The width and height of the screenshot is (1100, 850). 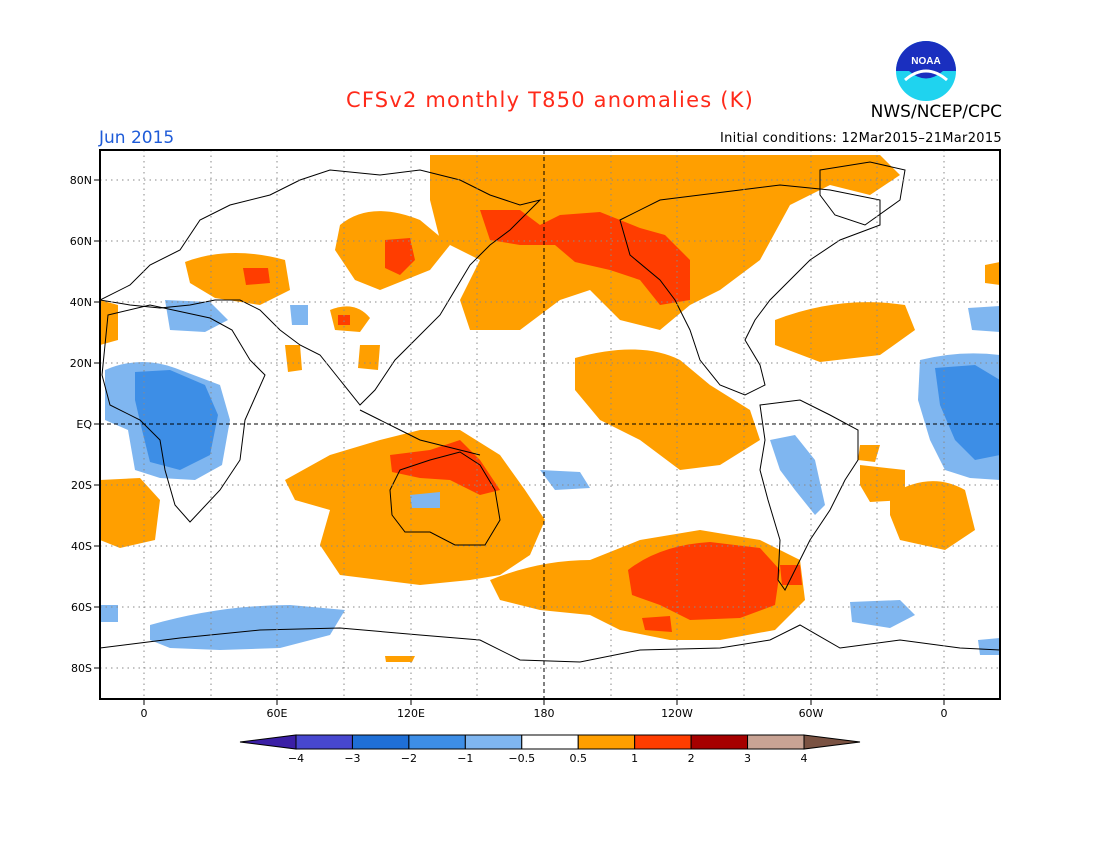 I want to click on forecast-month-label: Jun 2015, so click(x=137, y=138).